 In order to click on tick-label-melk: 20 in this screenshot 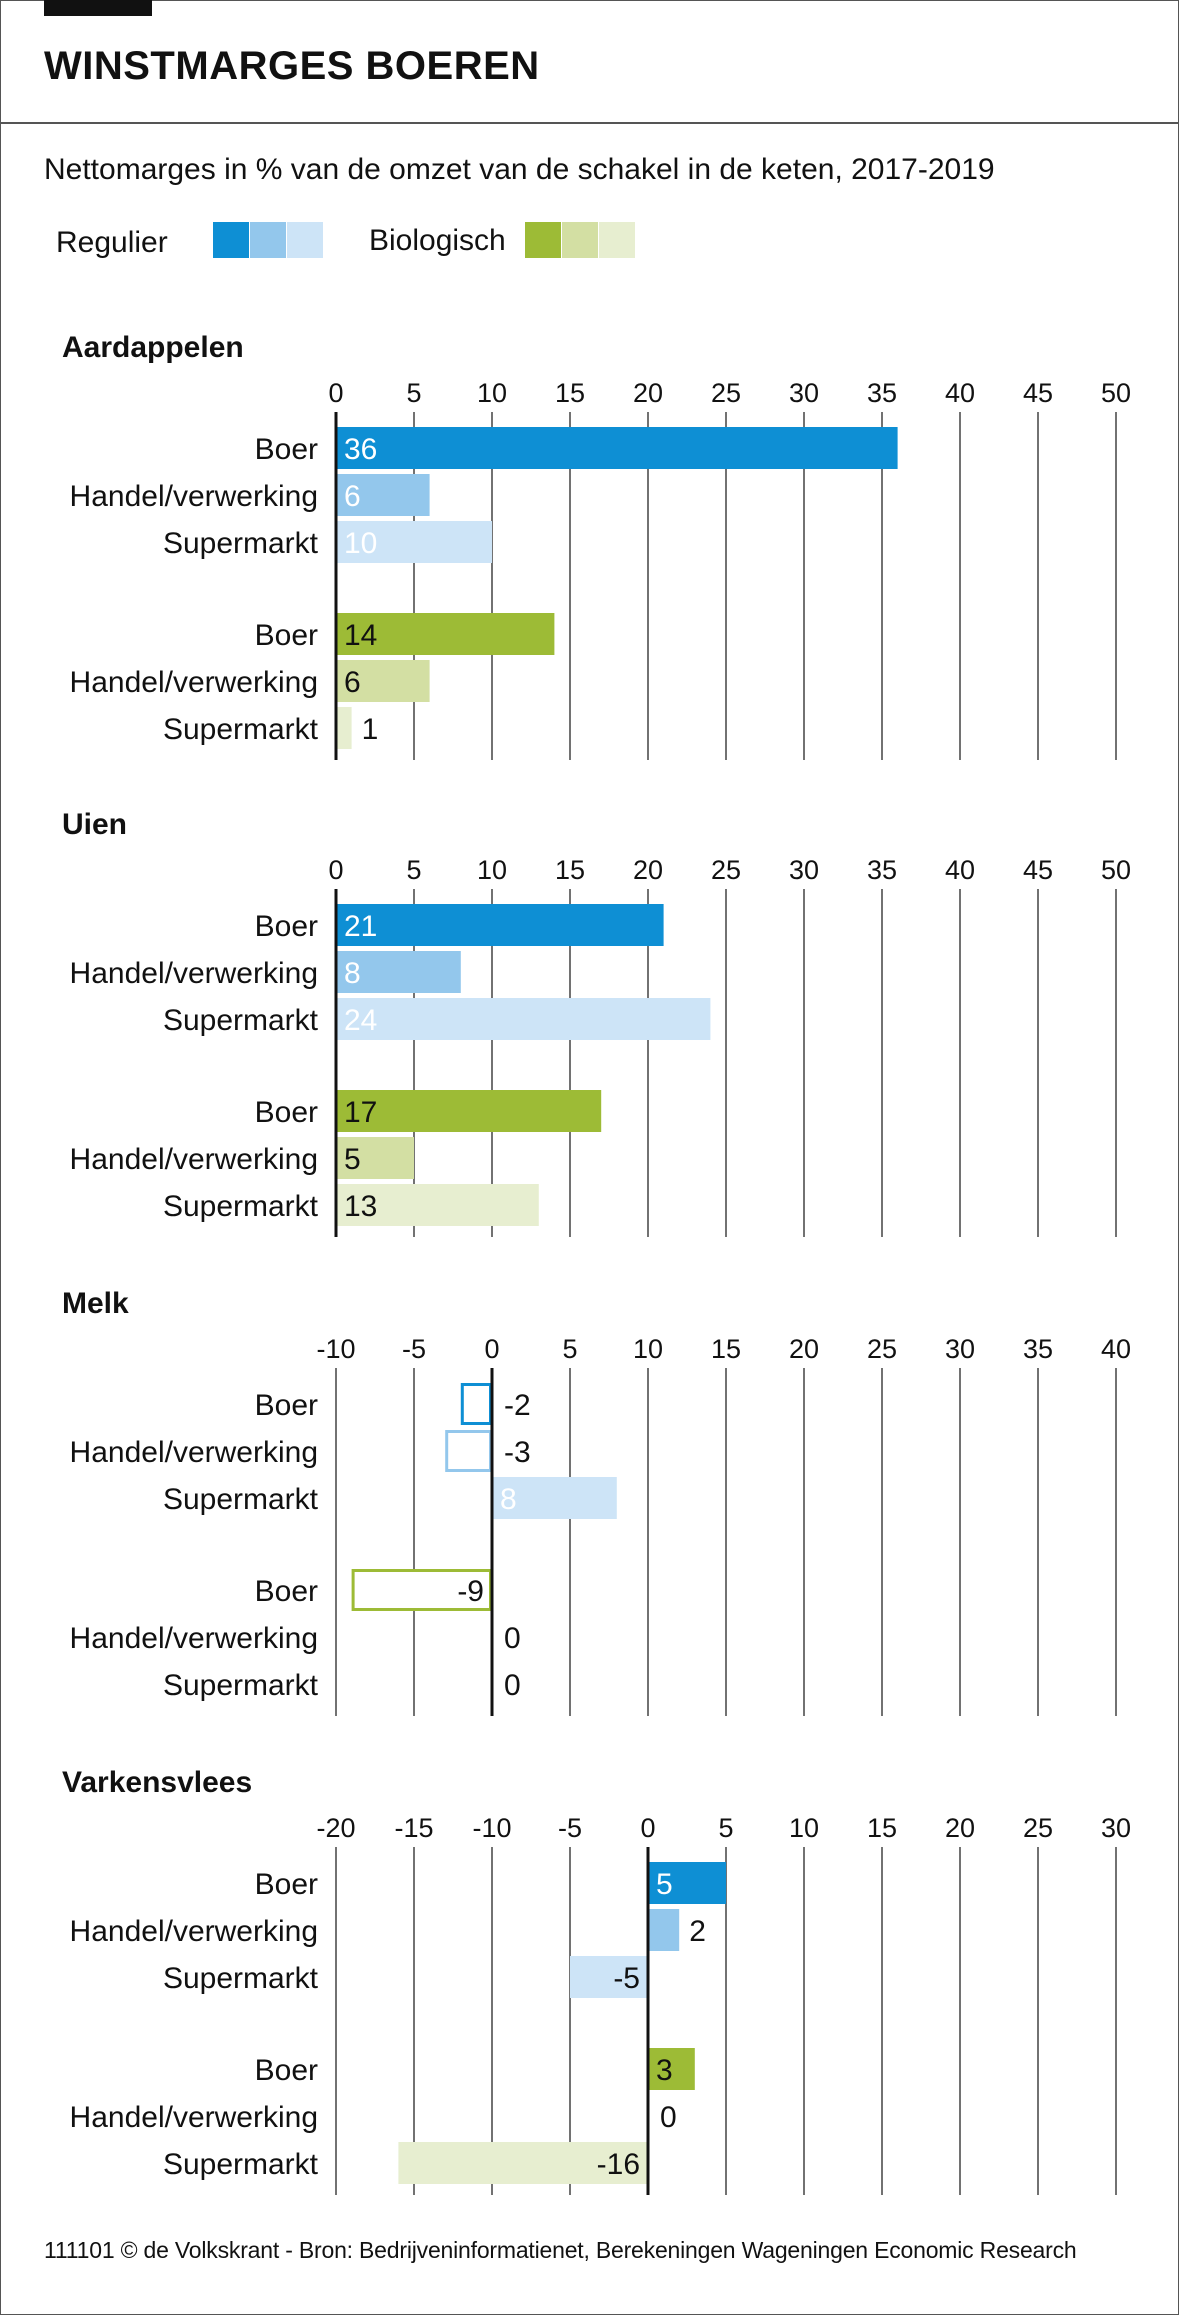, I will do `click(804, 1349)`.